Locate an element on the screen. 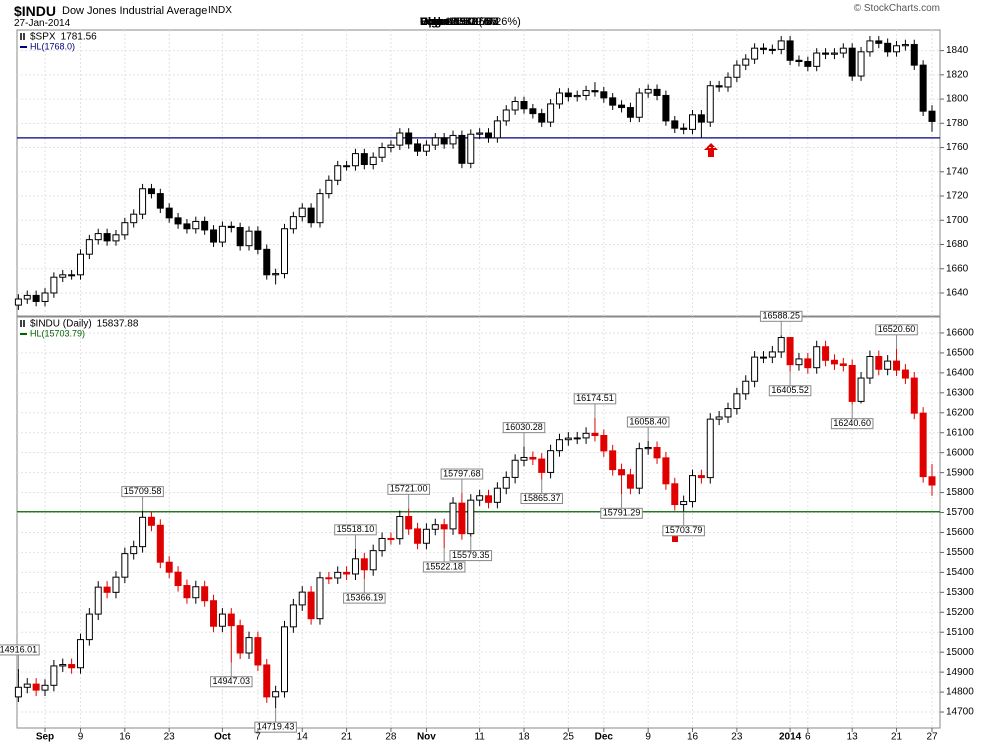 The height and width of the screenshot is (744, 990). quote-label: High is located at coordinates (432, 22).